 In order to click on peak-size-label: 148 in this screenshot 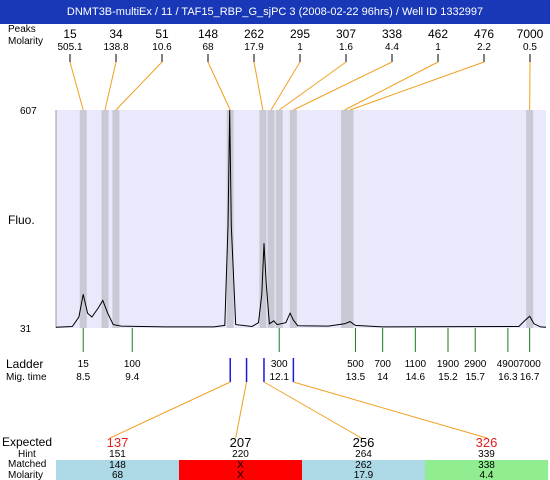, I will do `click(208, 34)`.